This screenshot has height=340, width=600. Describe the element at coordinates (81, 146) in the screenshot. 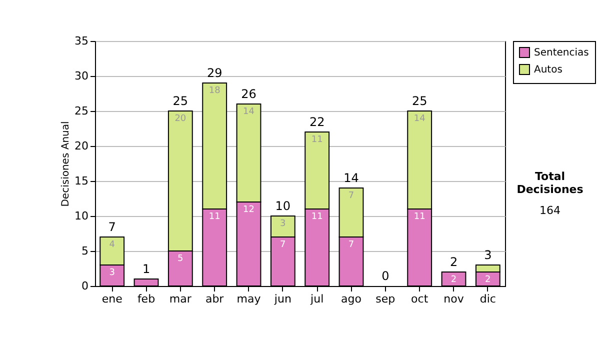

I see `y-tick-label: 20` at that location.